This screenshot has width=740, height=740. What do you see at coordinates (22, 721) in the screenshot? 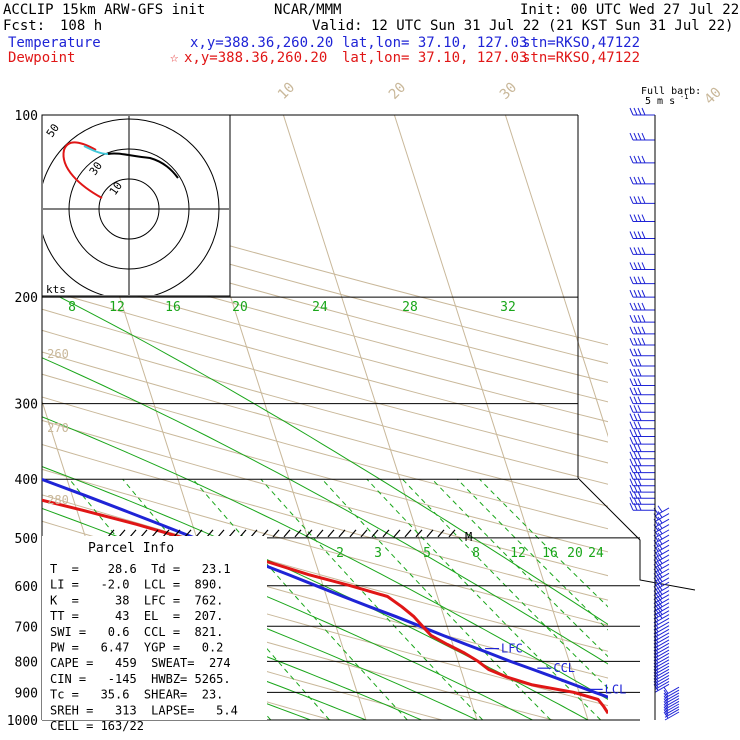
I see `pressure-tick-label: 1000` at bounding box center [22, 721].